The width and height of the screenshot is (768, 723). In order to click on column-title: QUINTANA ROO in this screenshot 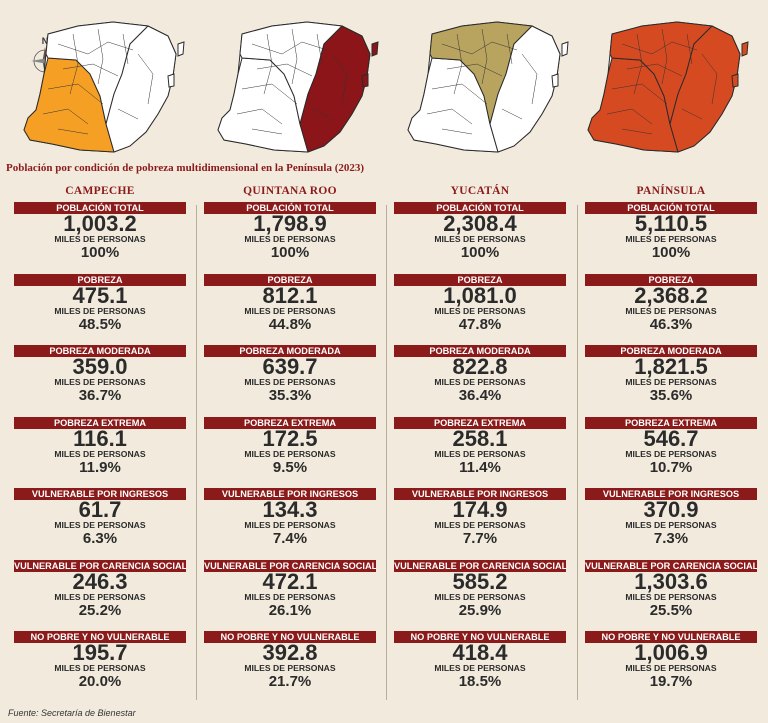, I will do `click(290, 191)`.